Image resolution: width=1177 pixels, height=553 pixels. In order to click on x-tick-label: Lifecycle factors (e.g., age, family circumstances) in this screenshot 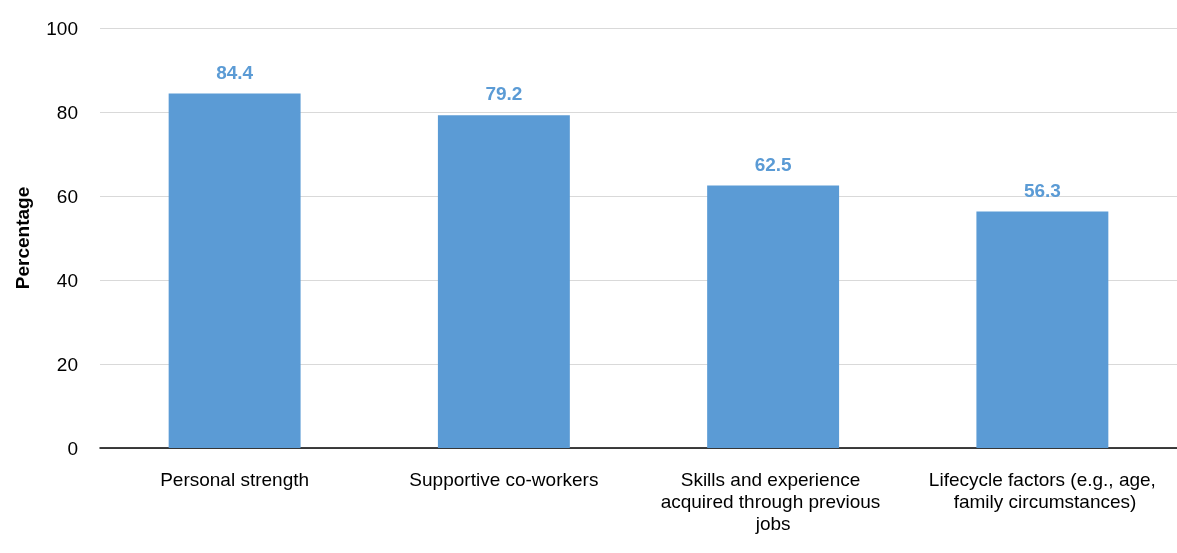, I will do `click(1042, 490)`.